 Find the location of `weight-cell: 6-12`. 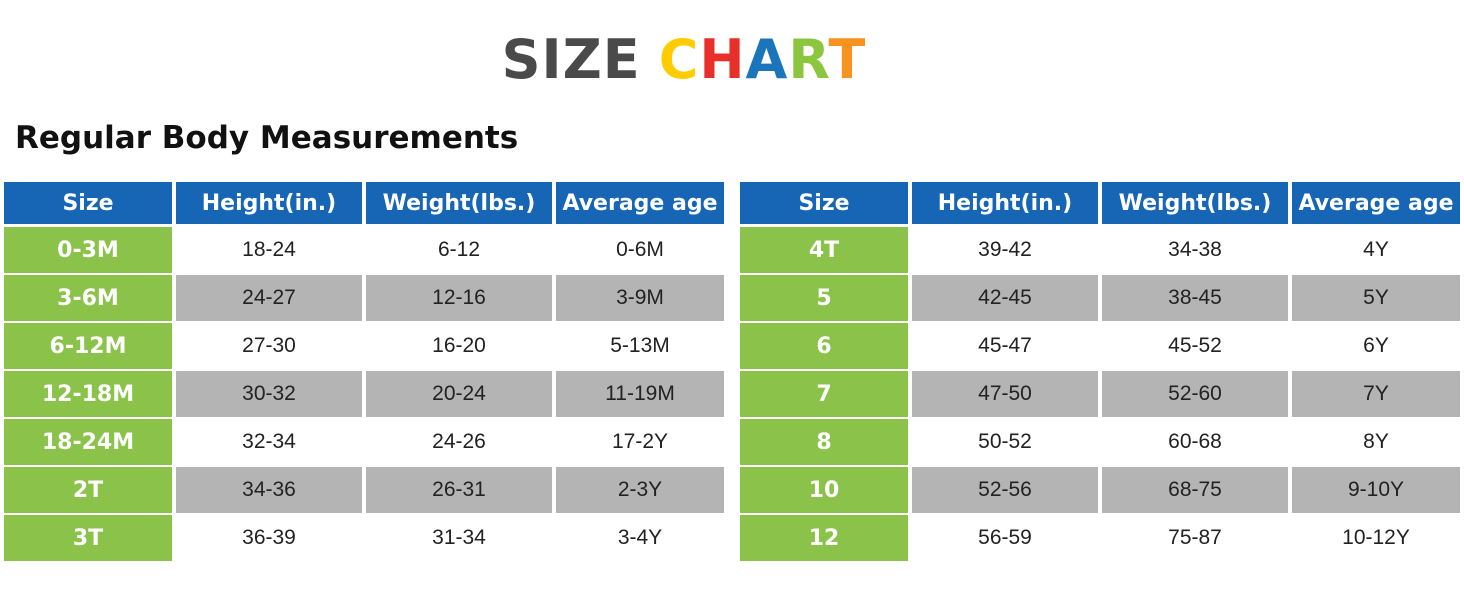

weight-cell: 6-12 is located at coordinates (459, 249).